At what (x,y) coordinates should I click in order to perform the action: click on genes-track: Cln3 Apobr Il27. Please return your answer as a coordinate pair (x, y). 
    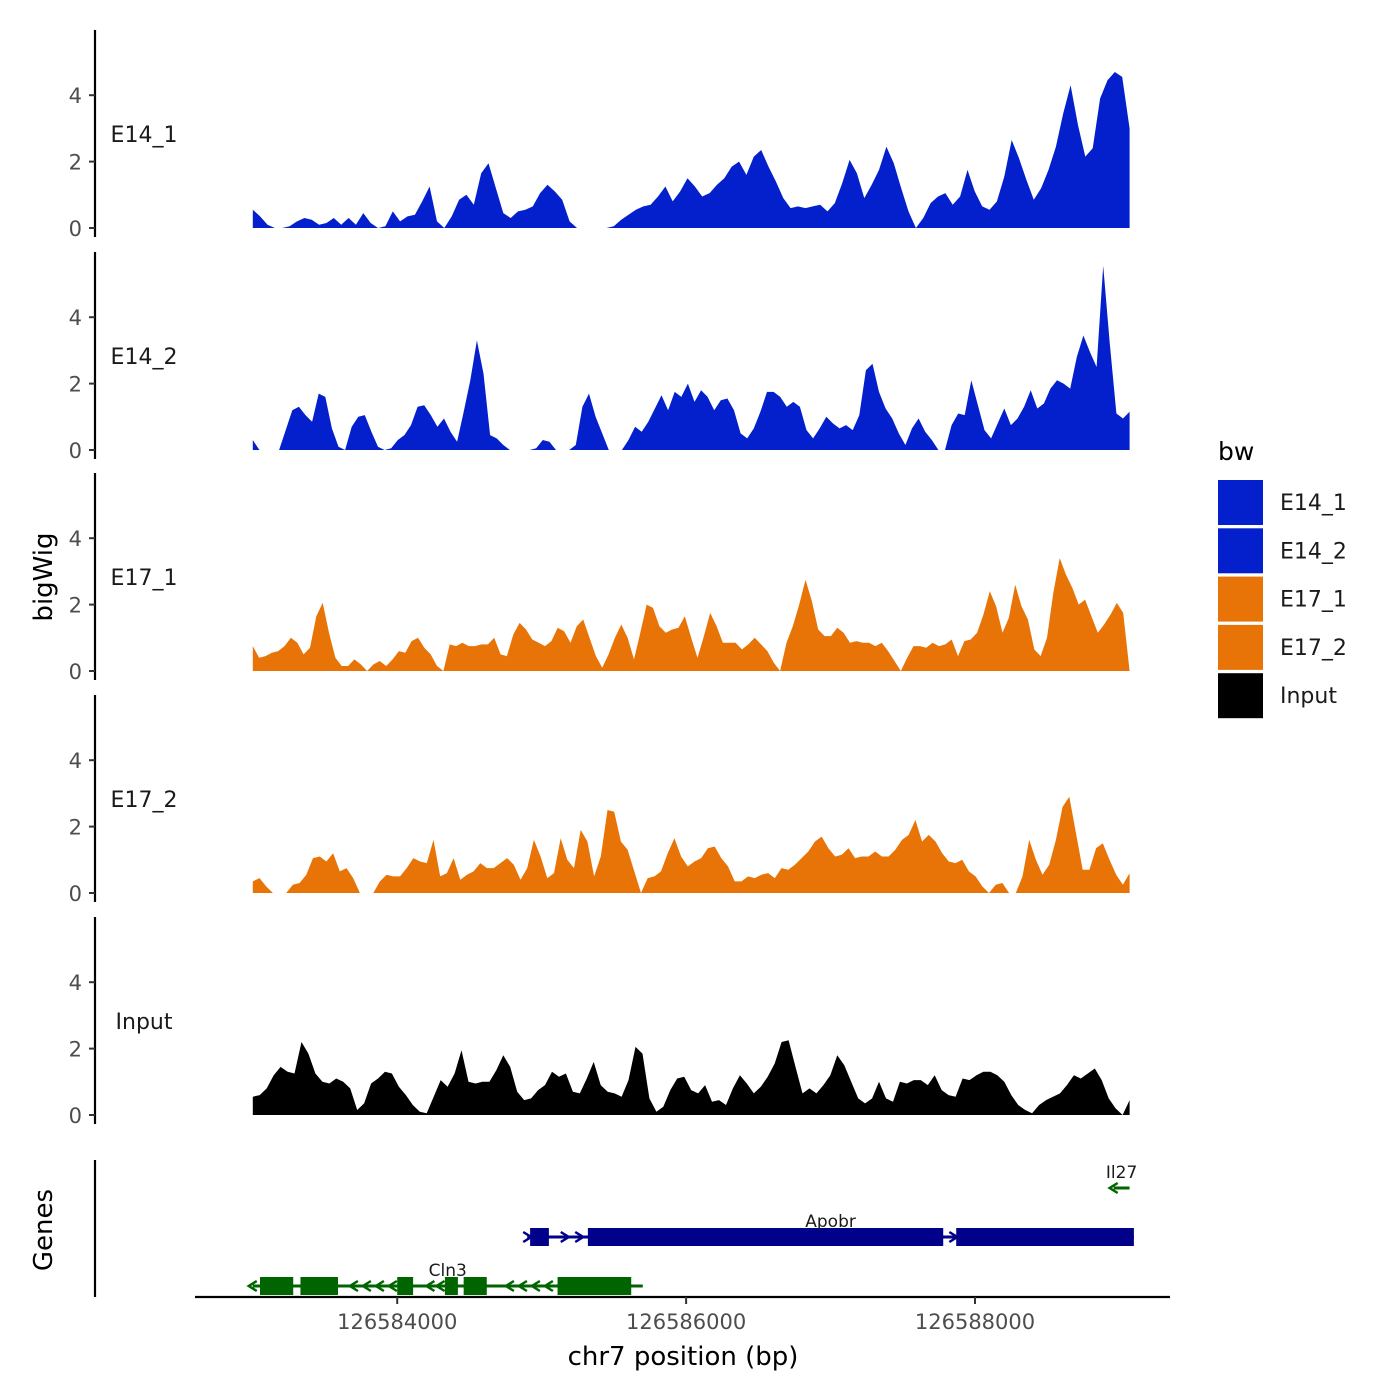
    Looking at the image, I should click on (615, 1228).